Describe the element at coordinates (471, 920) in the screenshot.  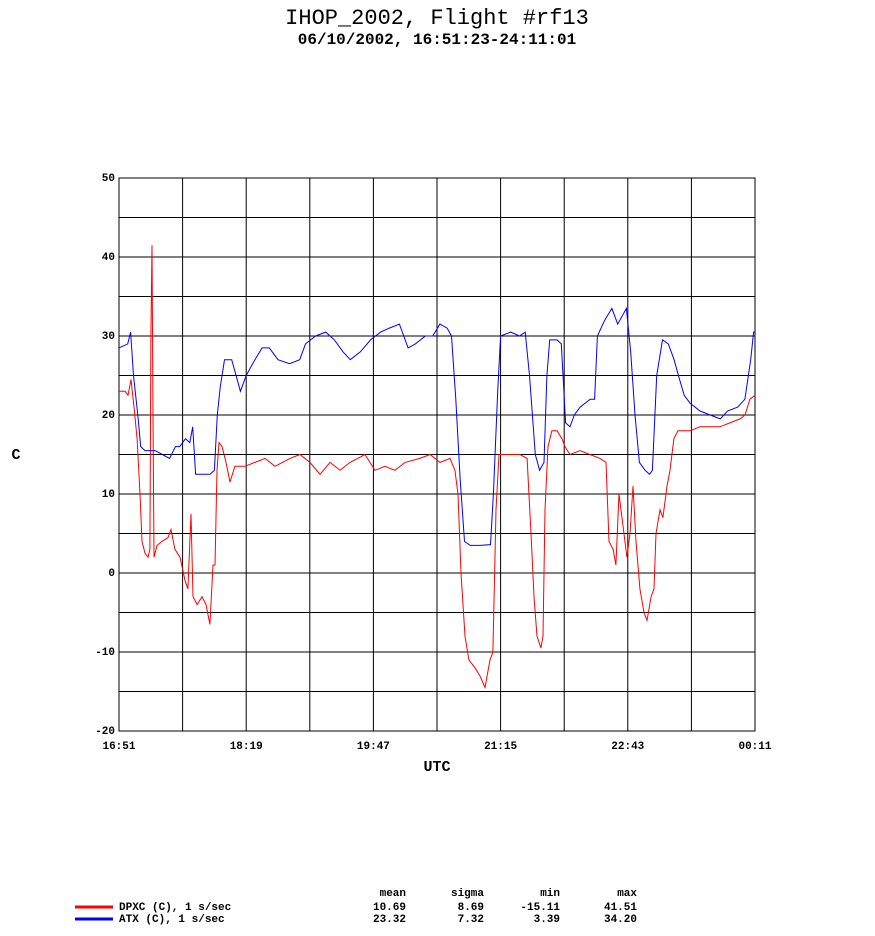
I see `stats-value: 7.32` at that location.